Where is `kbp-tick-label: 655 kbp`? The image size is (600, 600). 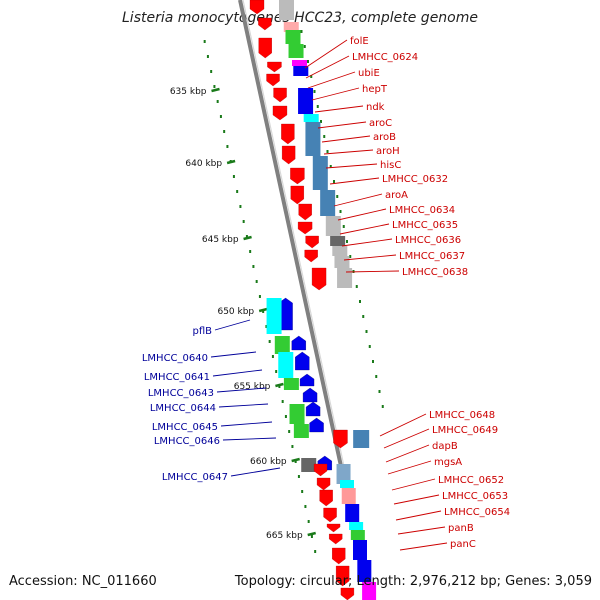 kbp-tick-label: 655 kbp is located at coordinates (252, 387).